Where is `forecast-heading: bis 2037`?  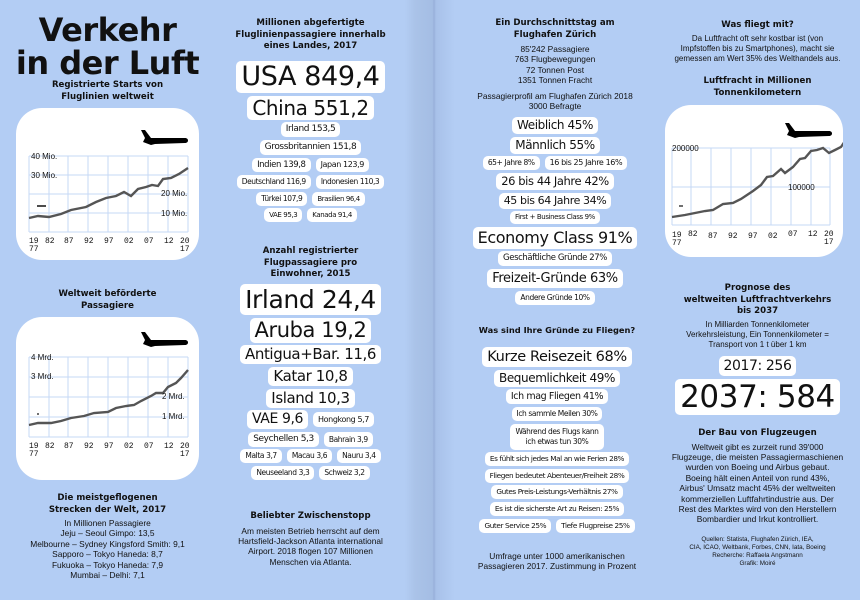
forecast-heading: bis 2037 is located at coordinates (757, 311).